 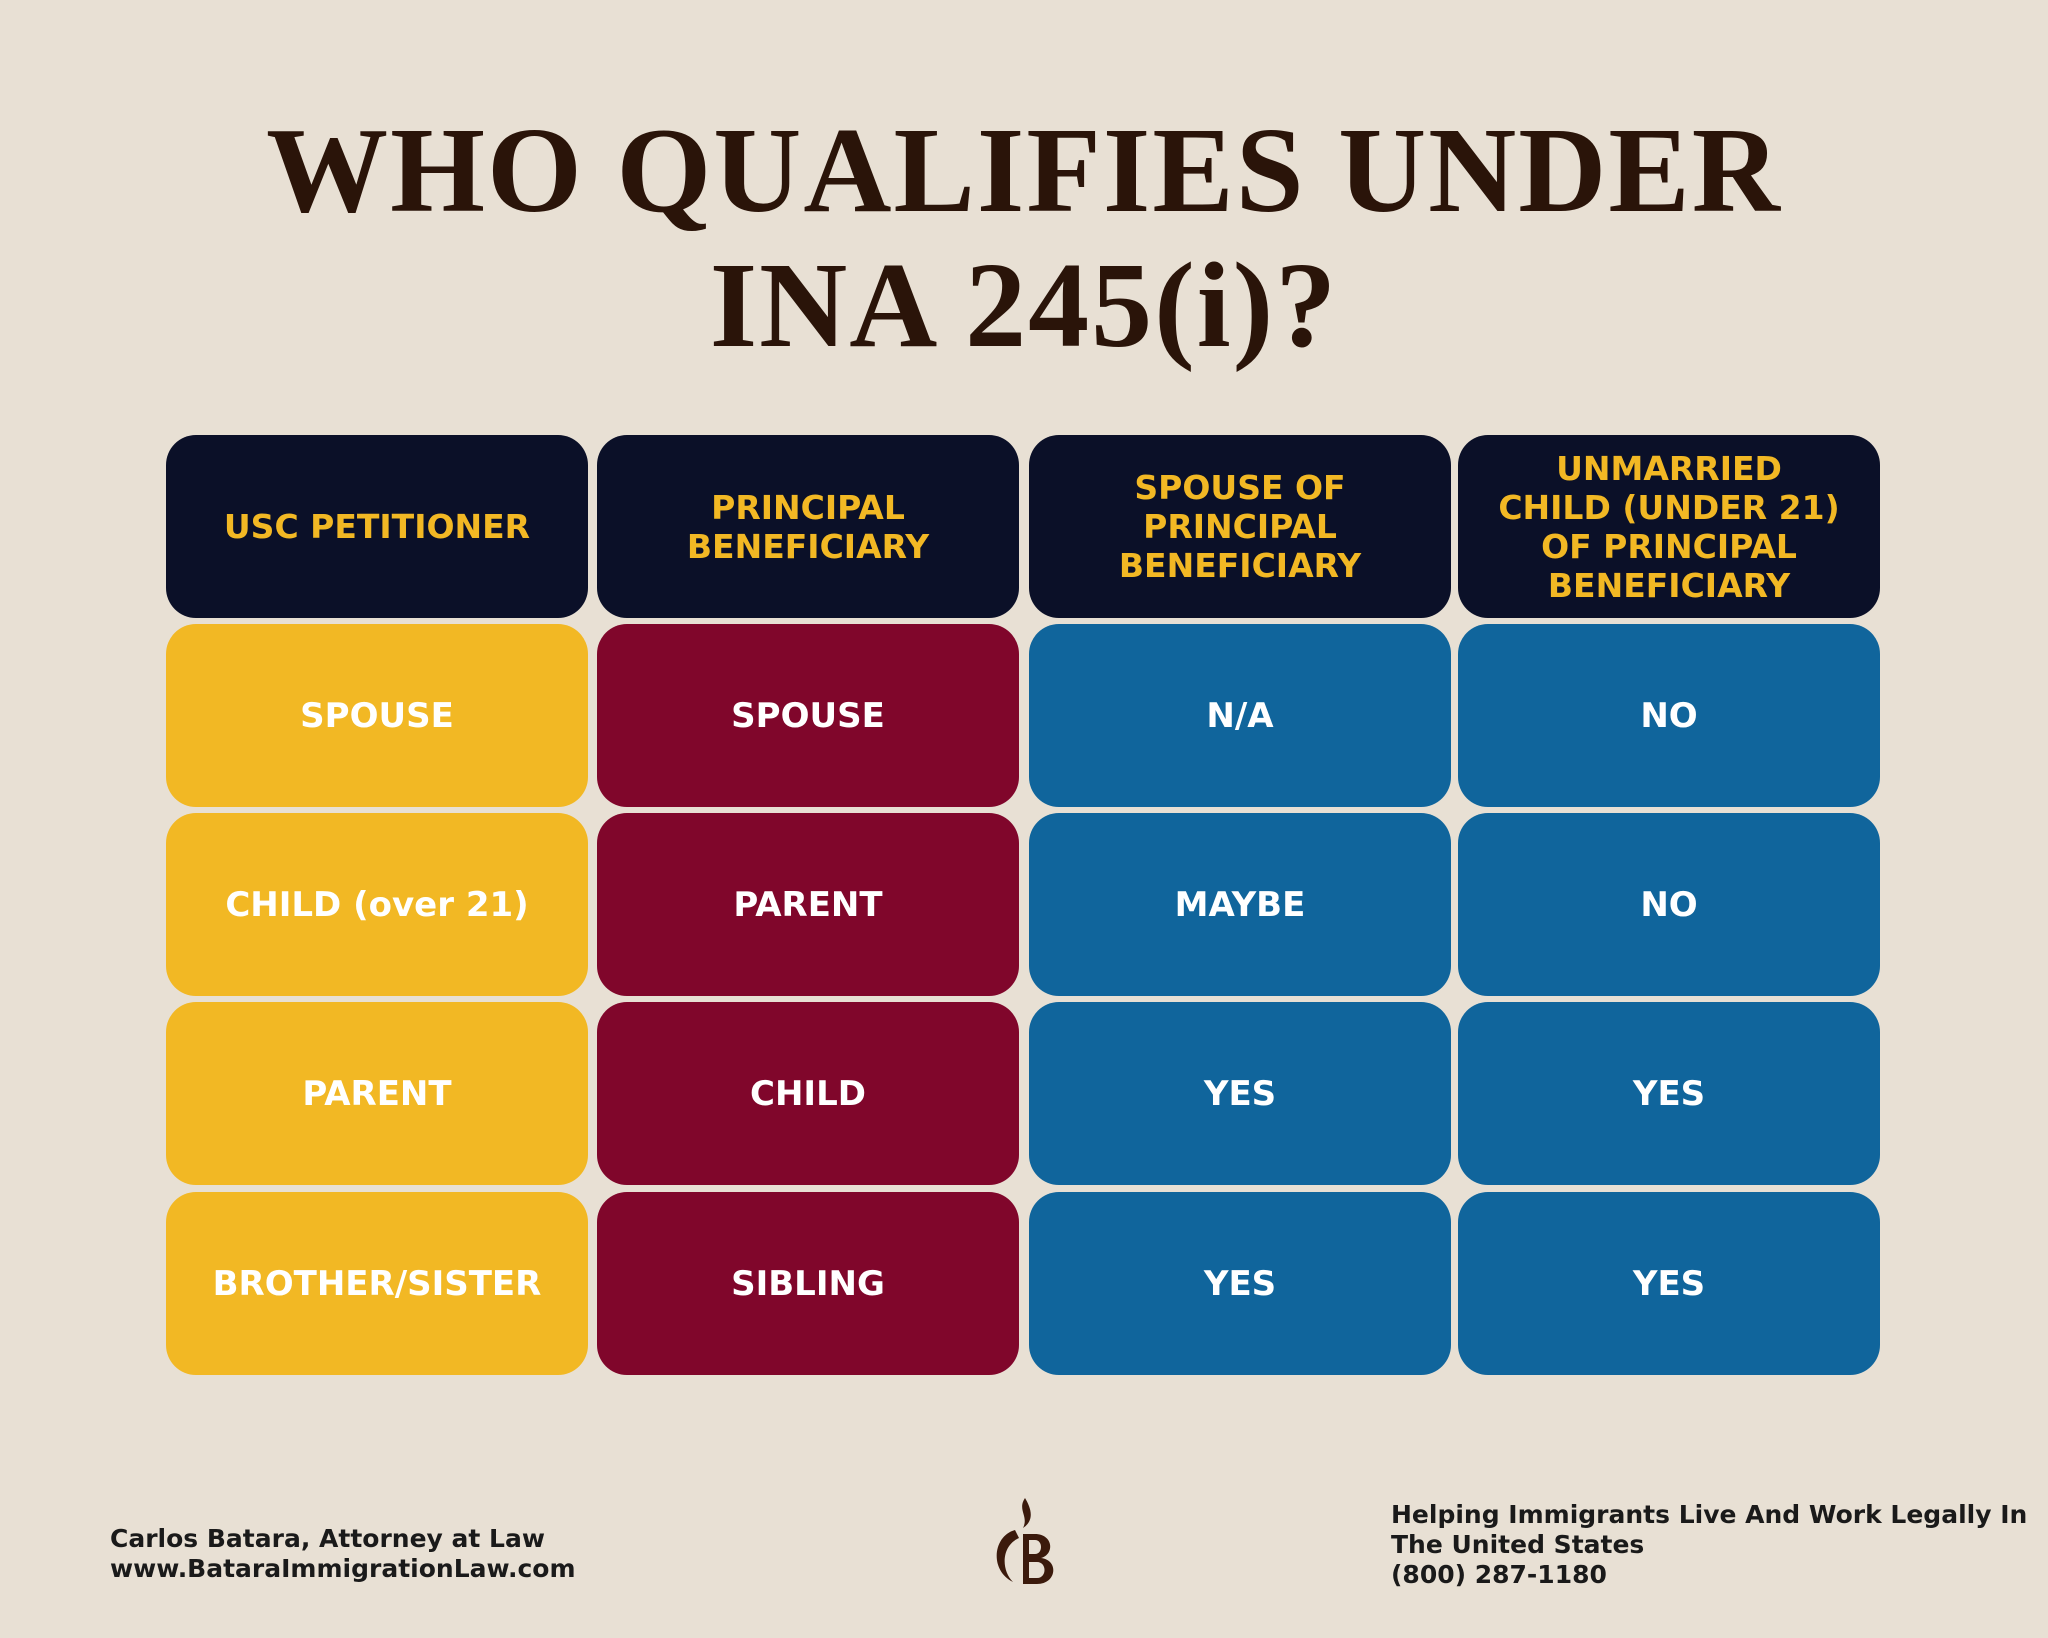 What do you see at coordinates (1499, 1574) in the screenshot?
I see `footer-text: (800) 287-1180` at bounding box center [1499, 1574].